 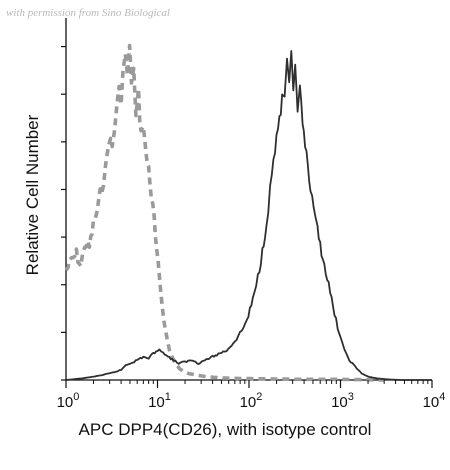 What do you see at coordinates (342, 401) in the screenshot?
I see `x-tick-label: 10³` at bounding box center [342, 401].